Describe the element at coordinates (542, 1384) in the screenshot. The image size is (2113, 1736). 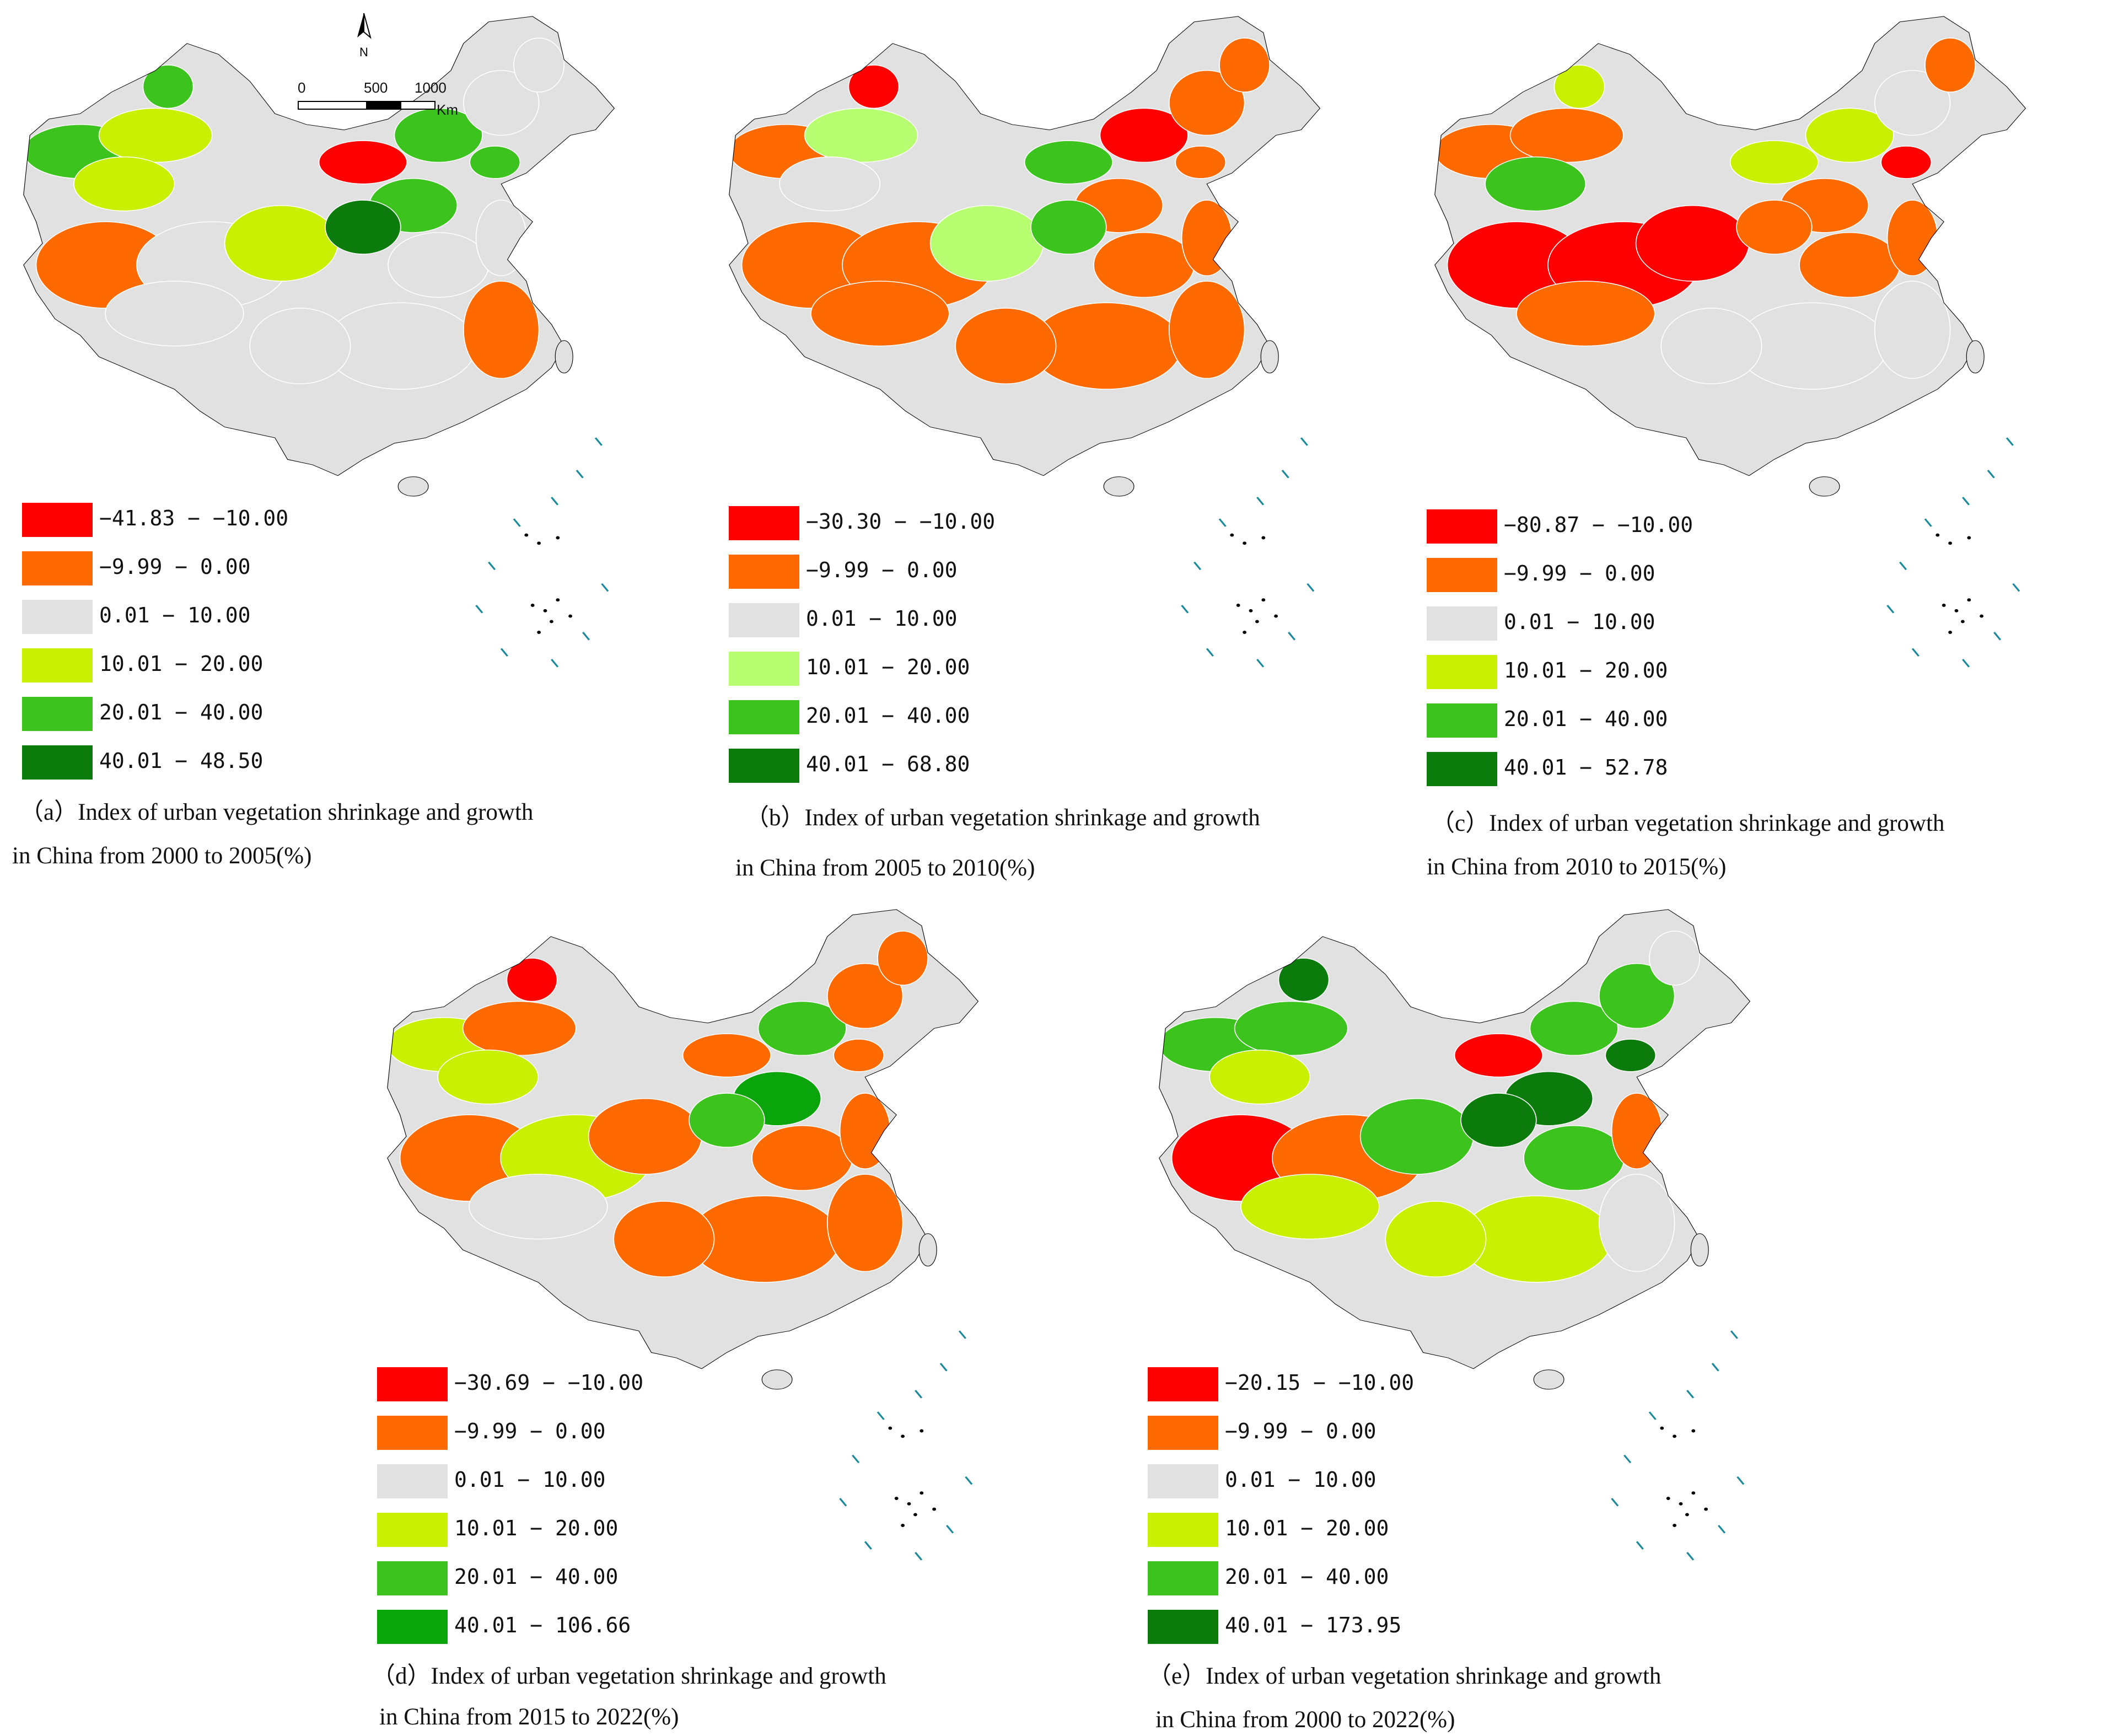
I see `legend-item: −30.69 − −10.00` at that location.